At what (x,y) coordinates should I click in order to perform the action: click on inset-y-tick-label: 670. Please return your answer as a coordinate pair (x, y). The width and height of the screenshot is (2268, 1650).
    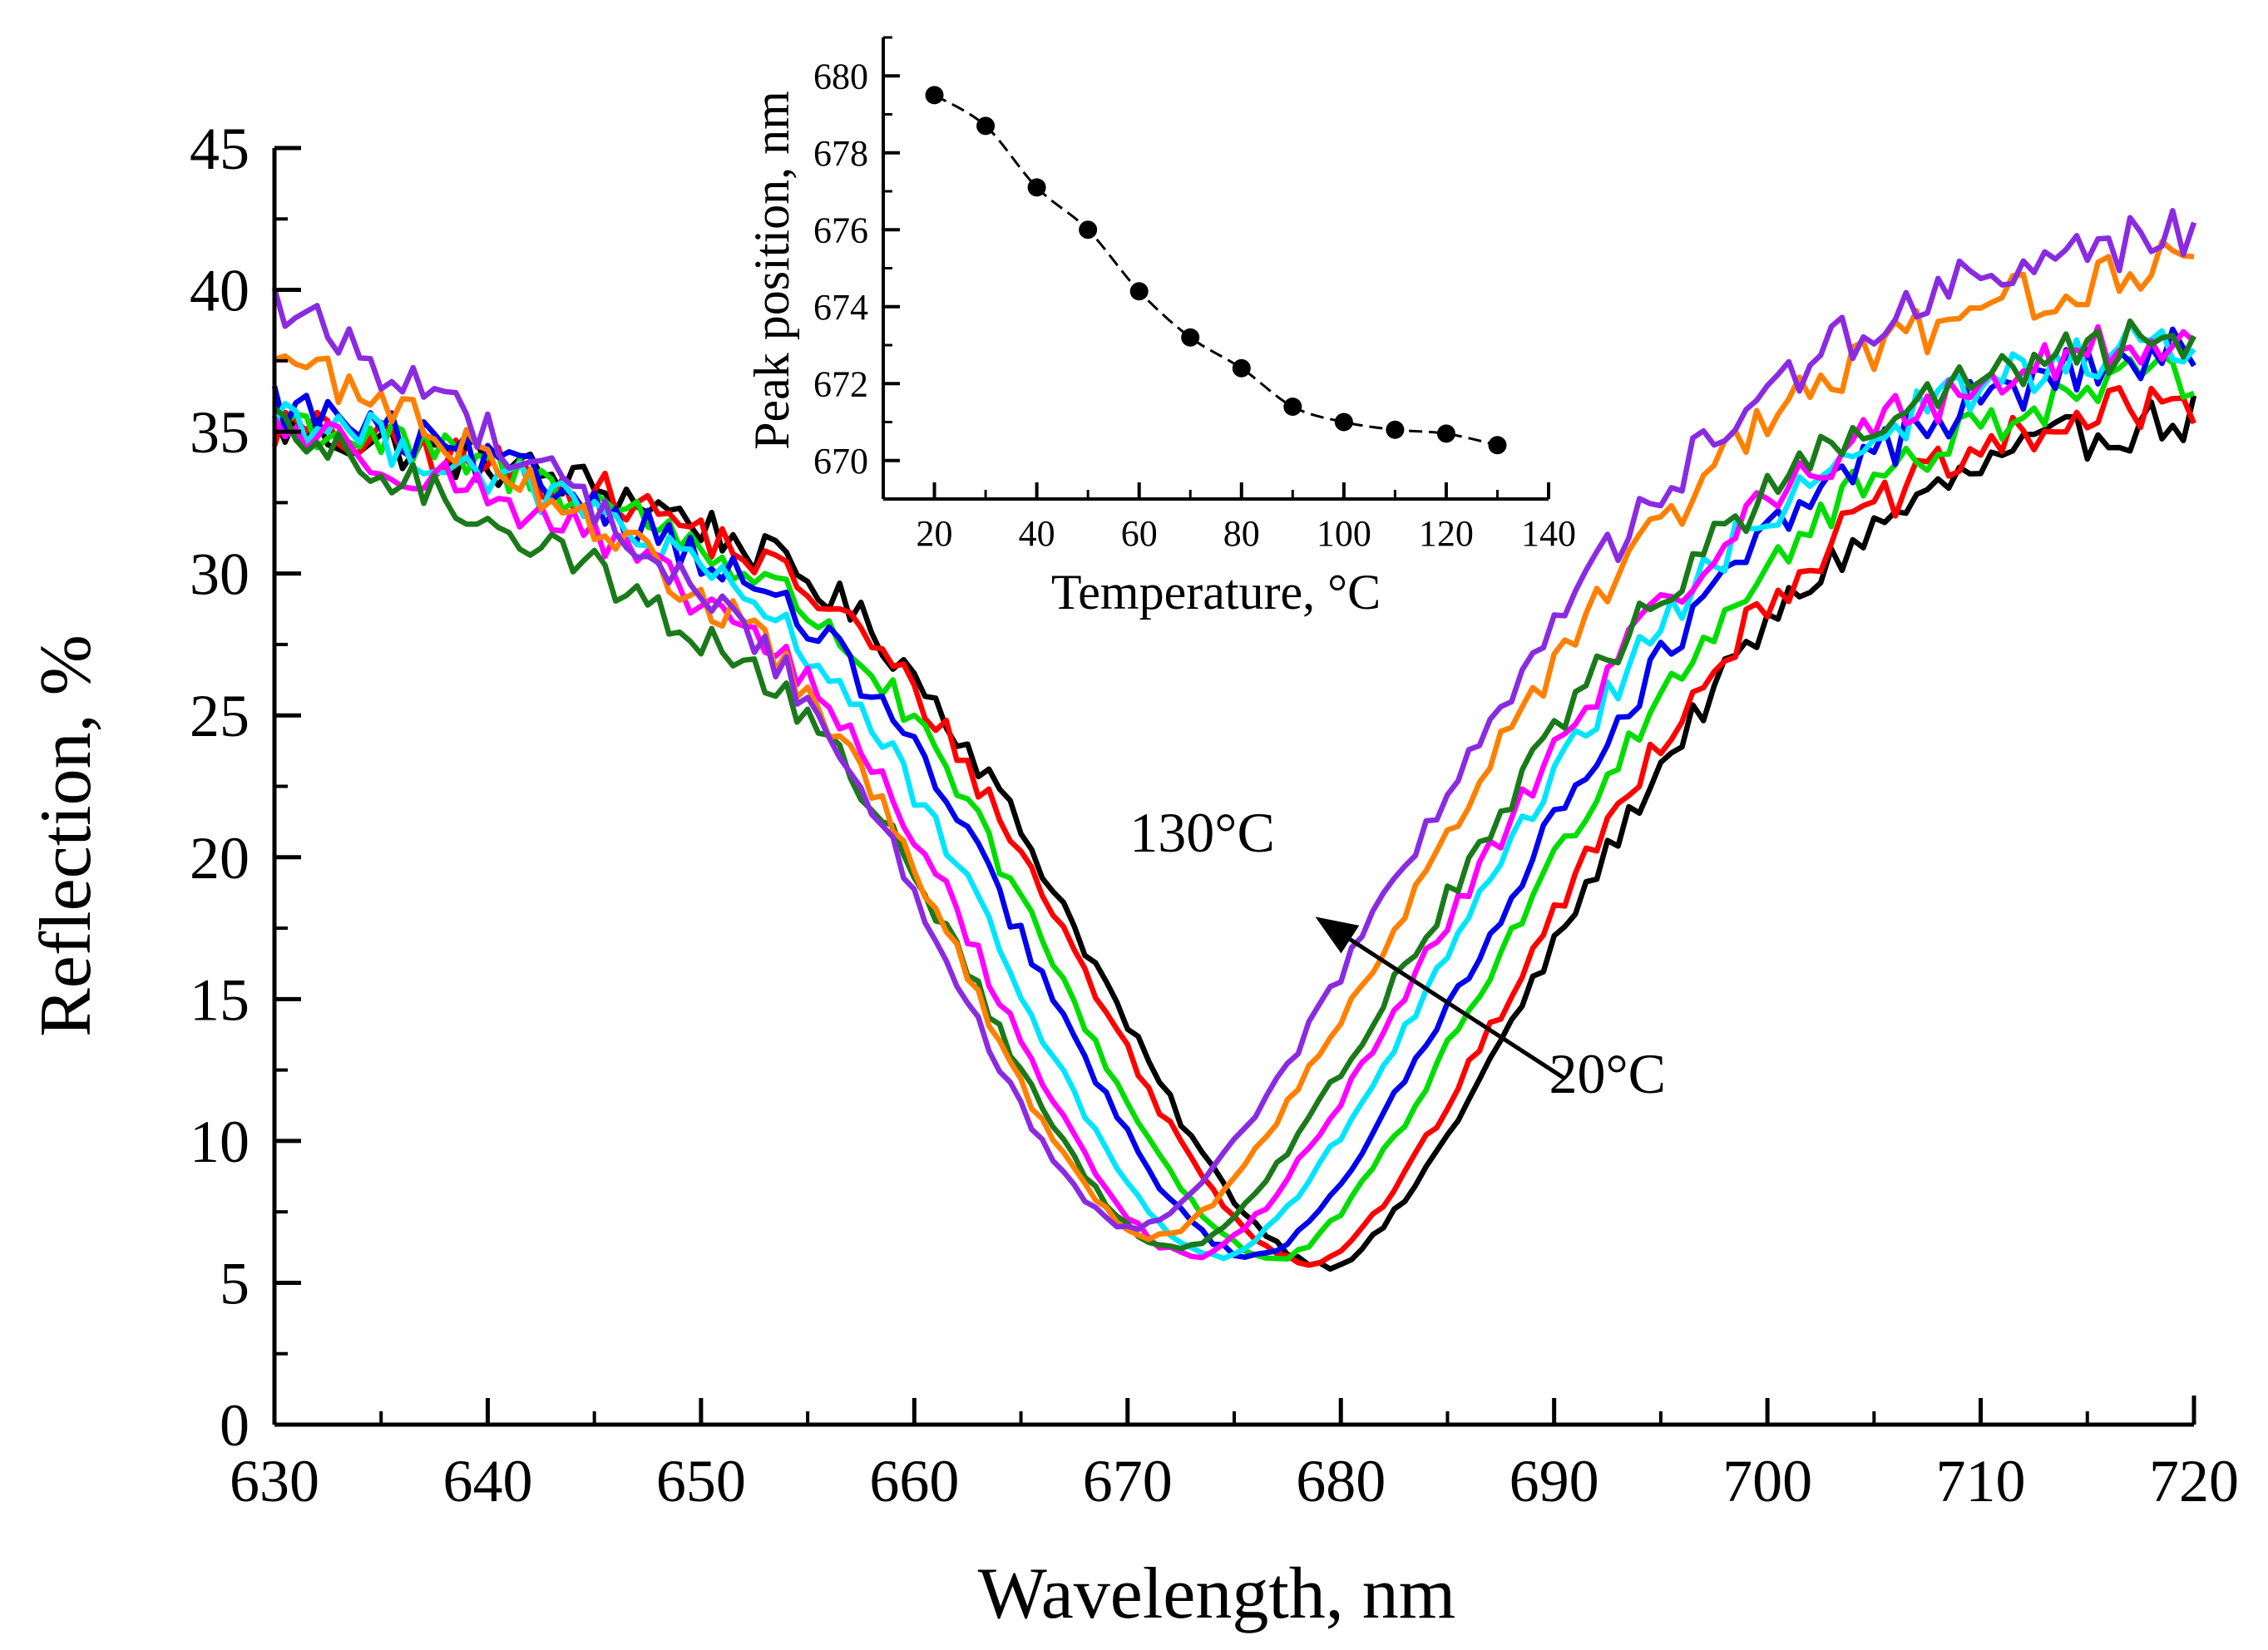
    Looking at the image, I should click on (840, 461).